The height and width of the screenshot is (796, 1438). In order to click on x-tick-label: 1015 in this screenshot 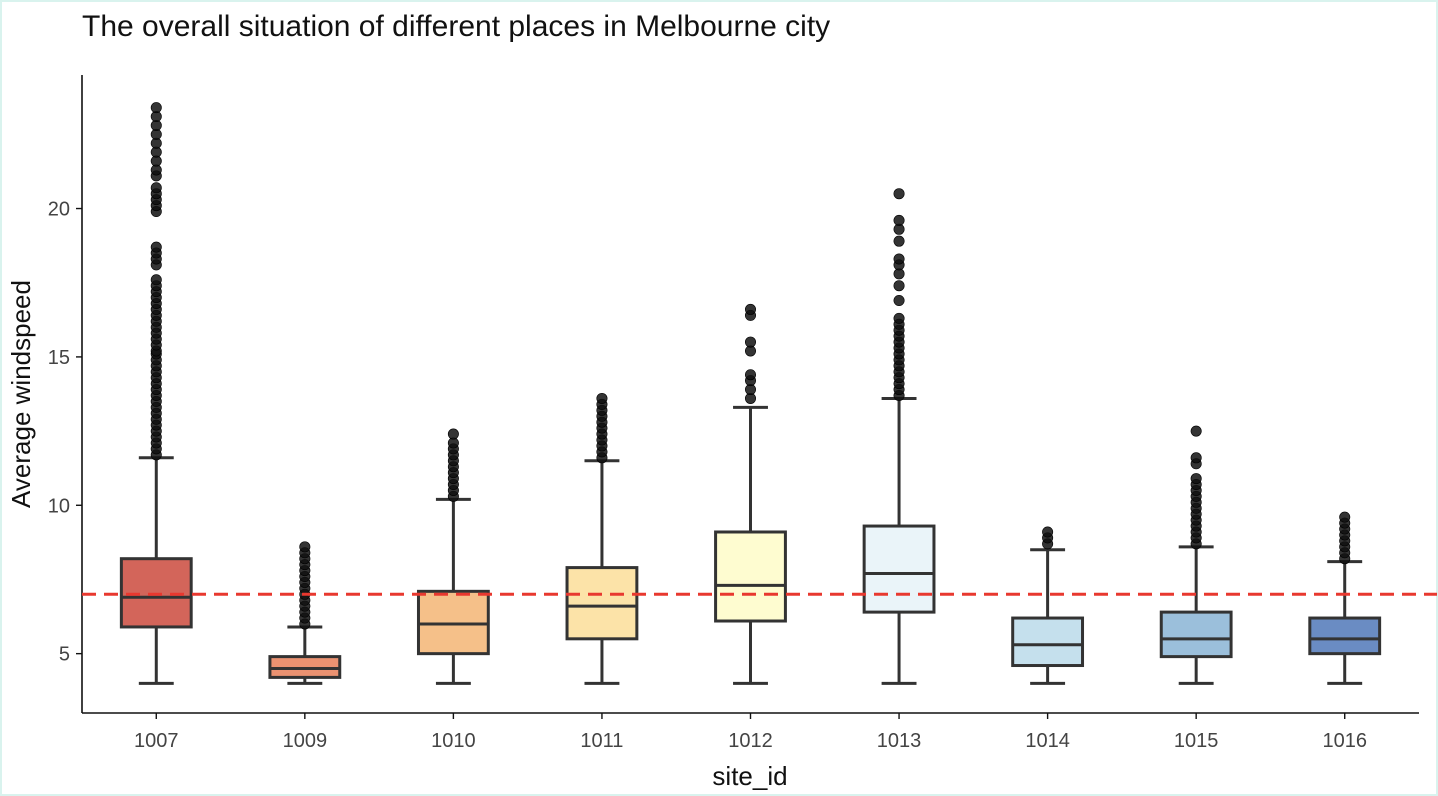, I will do `click(1196, 741)`.